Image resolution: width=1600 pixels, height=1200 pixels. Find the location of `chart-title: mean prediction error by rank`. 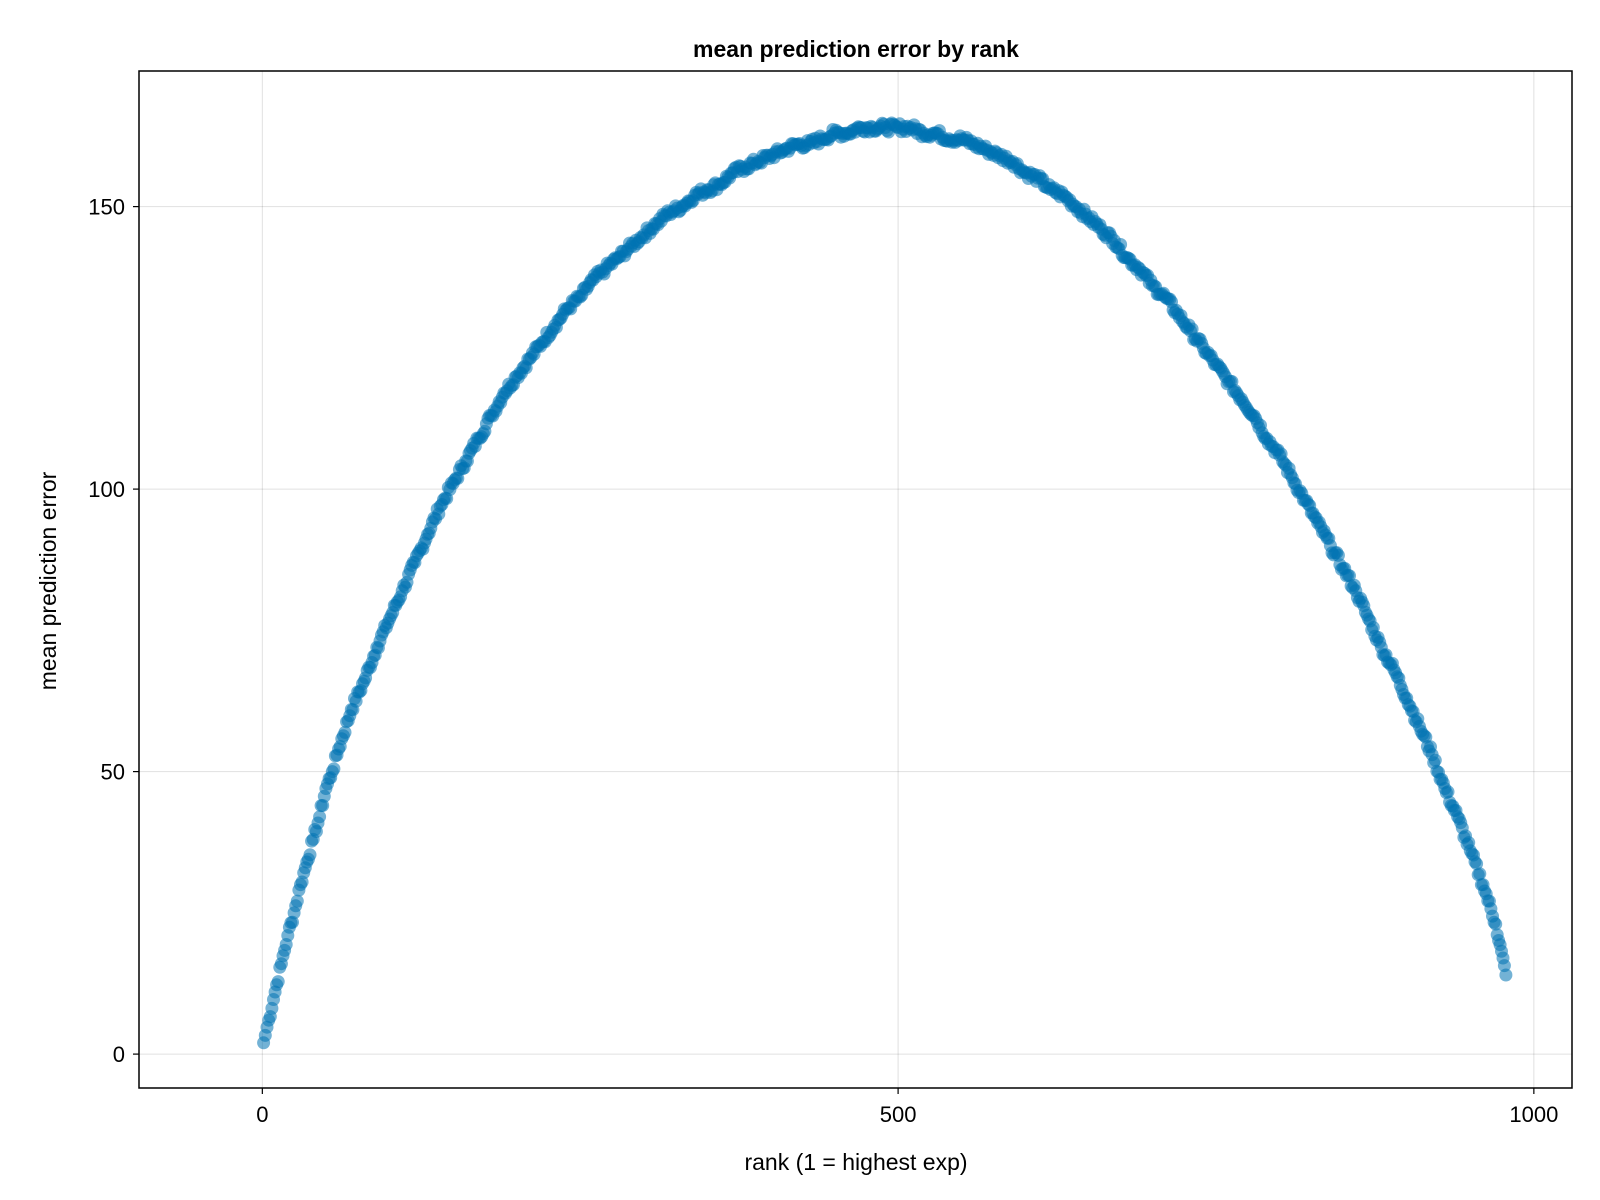

chart-title: mean prediction error by rank is located at coordinates (856, 49).